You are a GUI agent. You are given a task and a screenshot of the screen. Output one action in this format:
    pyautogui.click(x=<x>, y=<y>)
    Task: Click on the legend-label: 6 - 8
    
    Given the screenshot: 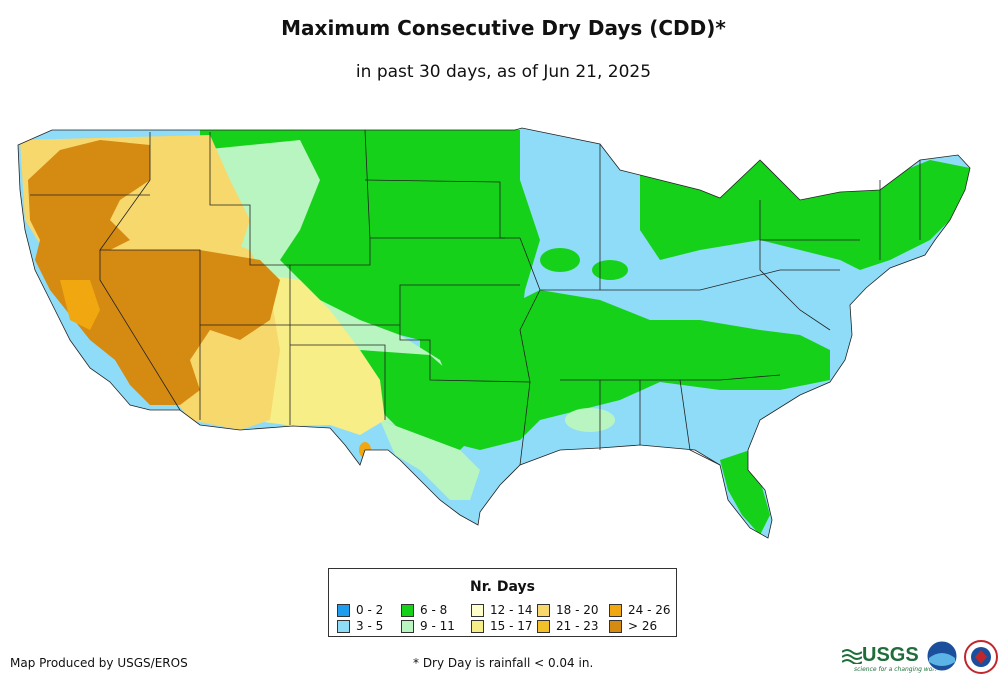 What is the action you would take?
    pyautogui.click(x=434, y=610)
    